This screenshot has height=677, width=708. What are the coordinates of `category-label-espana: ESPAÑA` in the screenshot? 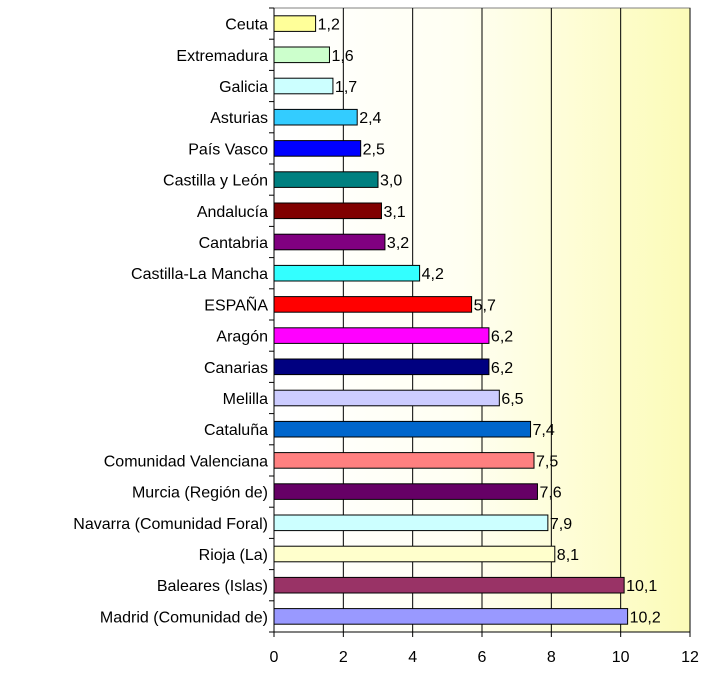 It's located at (236, 304).